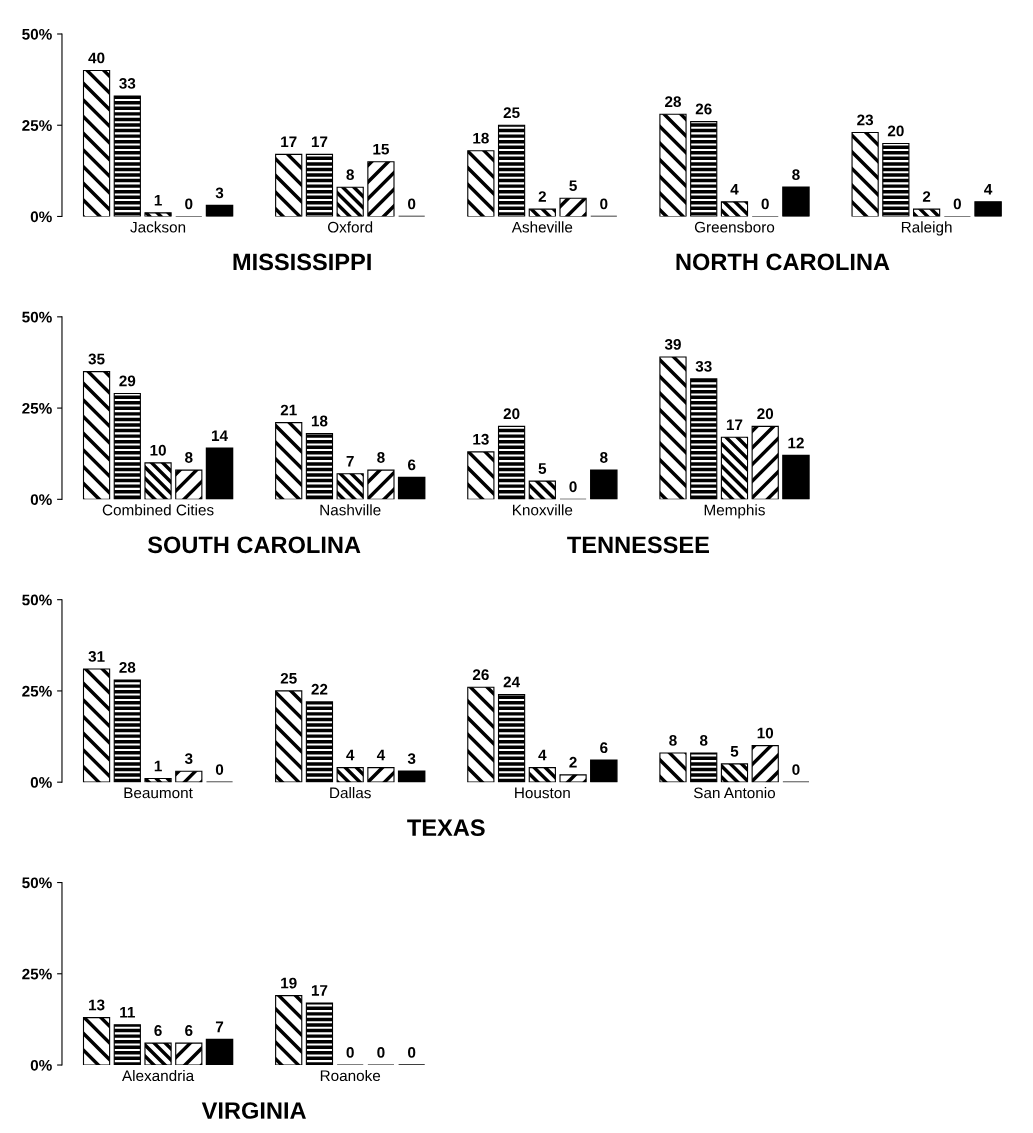 The width and height of the screenshot is (1033, 1133). Describe the element at coordinates (865, 120) in the screenshot. I see `data-label: 23` at that location.